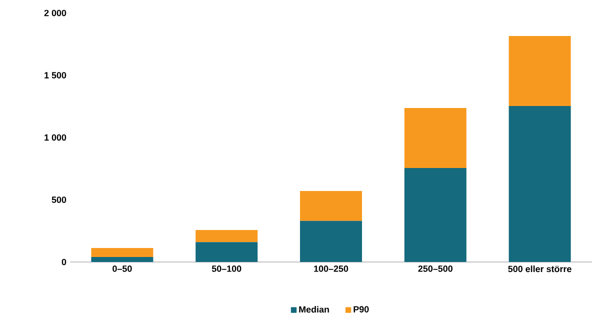  What do you see at coordinates (227, 269) in the screenshot?
I see `x-tick-label: 50–100` at bounding box center [227, 269].